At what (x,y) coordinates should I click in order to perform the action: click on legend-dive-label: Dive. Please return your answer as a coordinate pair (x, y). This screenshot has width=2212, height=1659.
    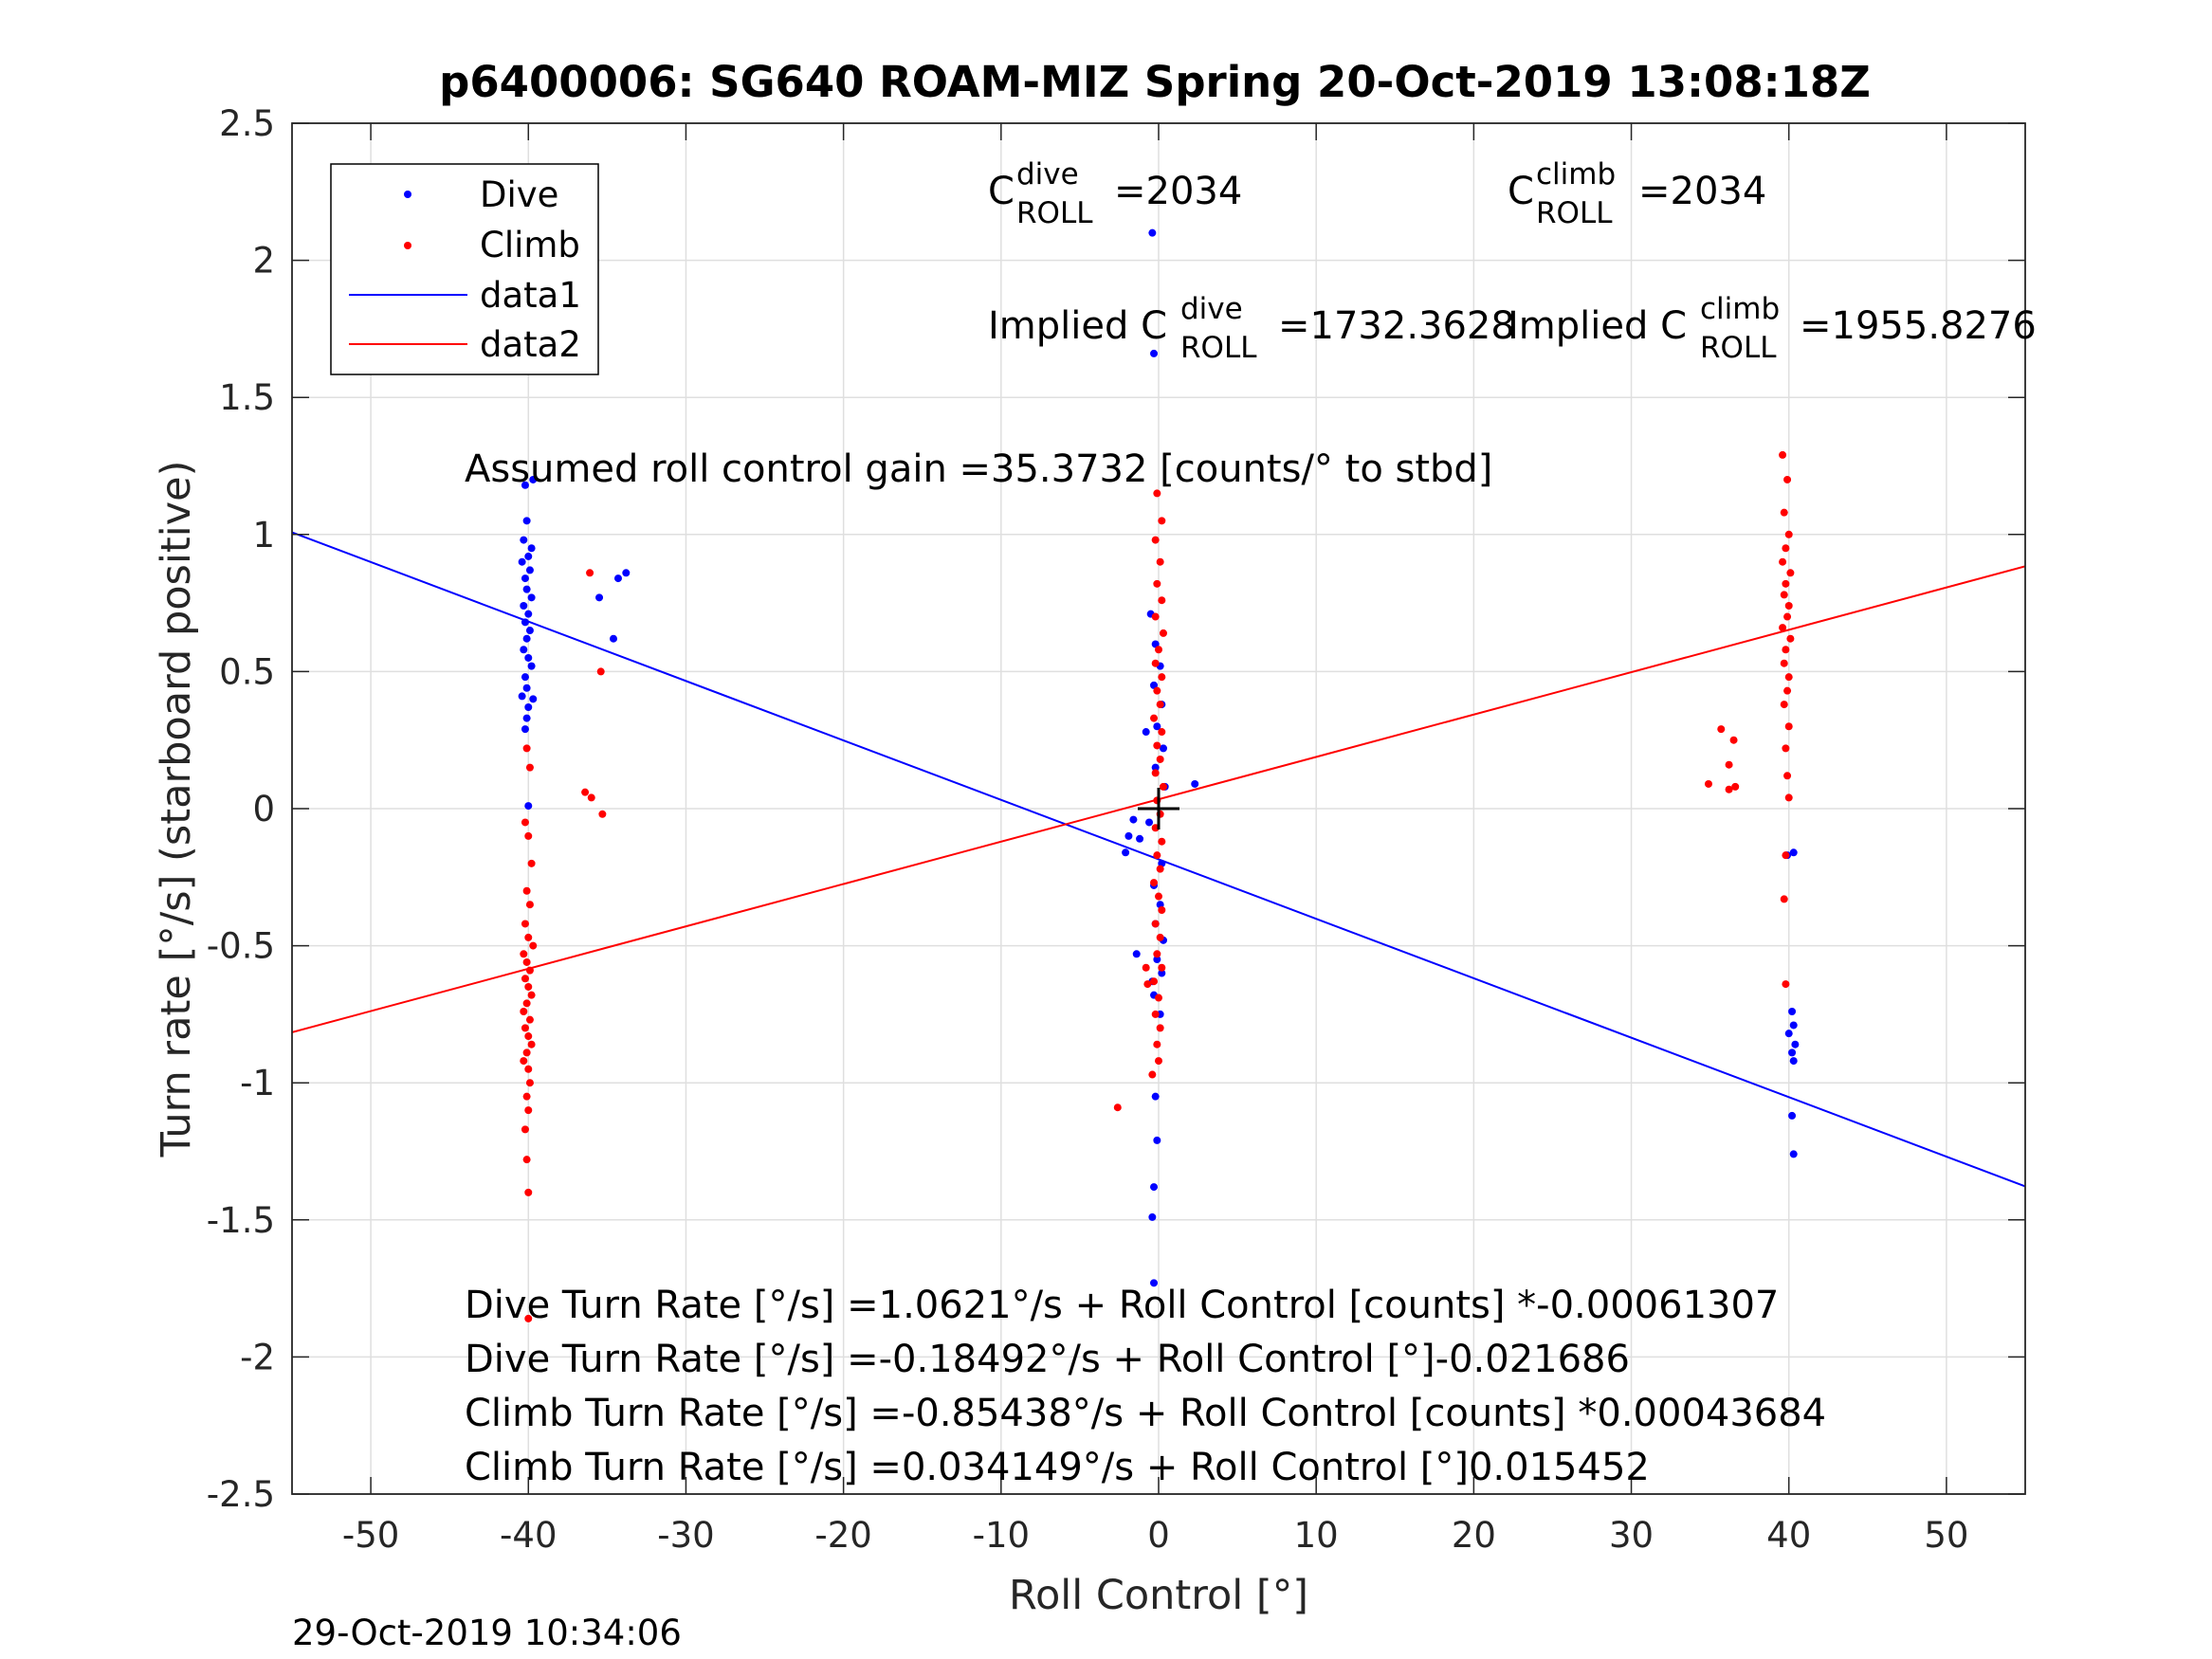
    Looking at the image, I should click on (519, 194).